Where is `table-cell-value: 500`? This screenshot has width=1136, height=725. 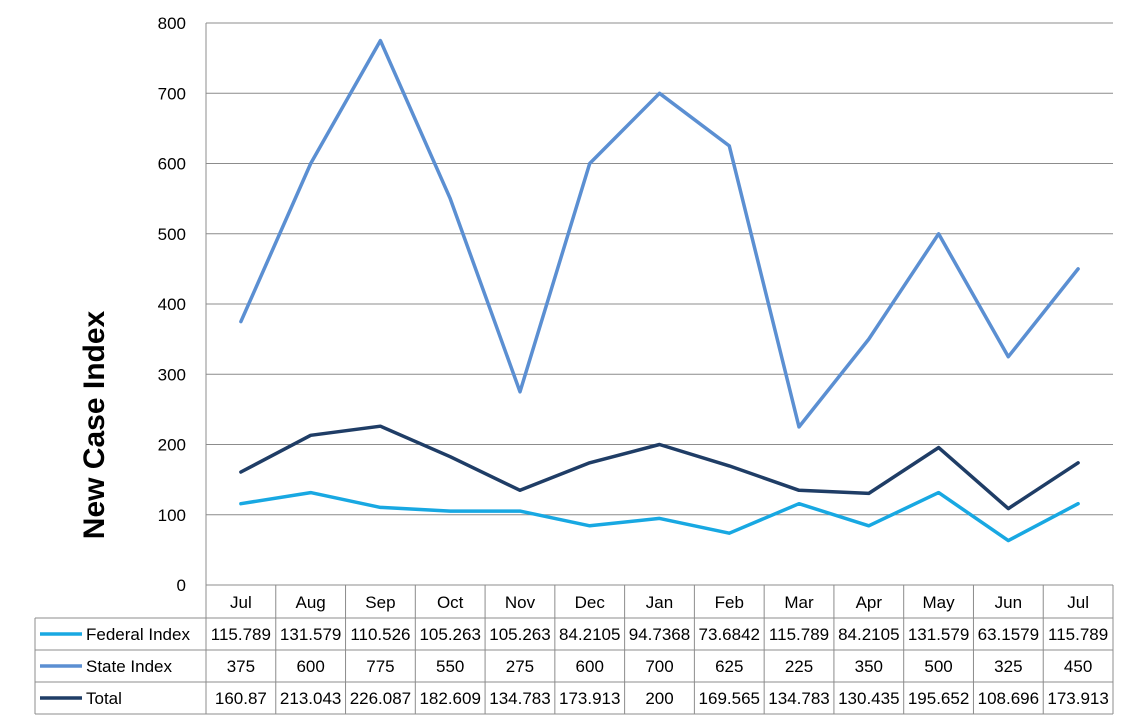 table-cell-value: 500 is located at coordinates (938, 666).